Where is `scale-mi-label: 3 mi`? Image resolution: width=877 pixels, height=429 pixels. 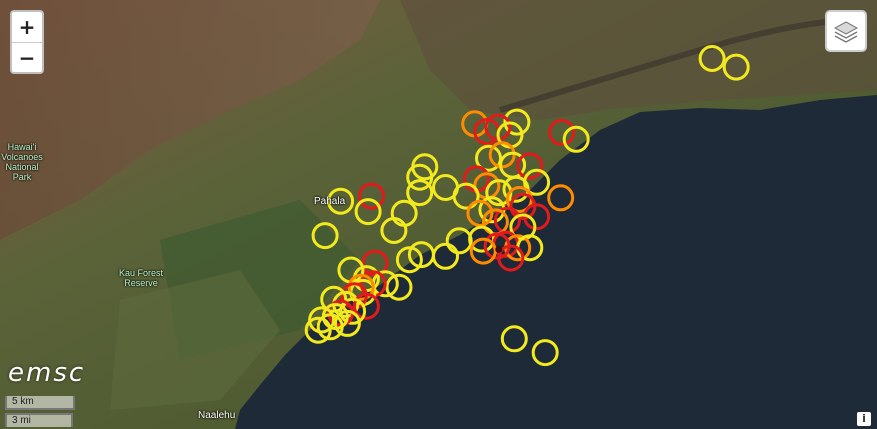 scale-mi-label: 3 mi is located at coordinates (39, 420).